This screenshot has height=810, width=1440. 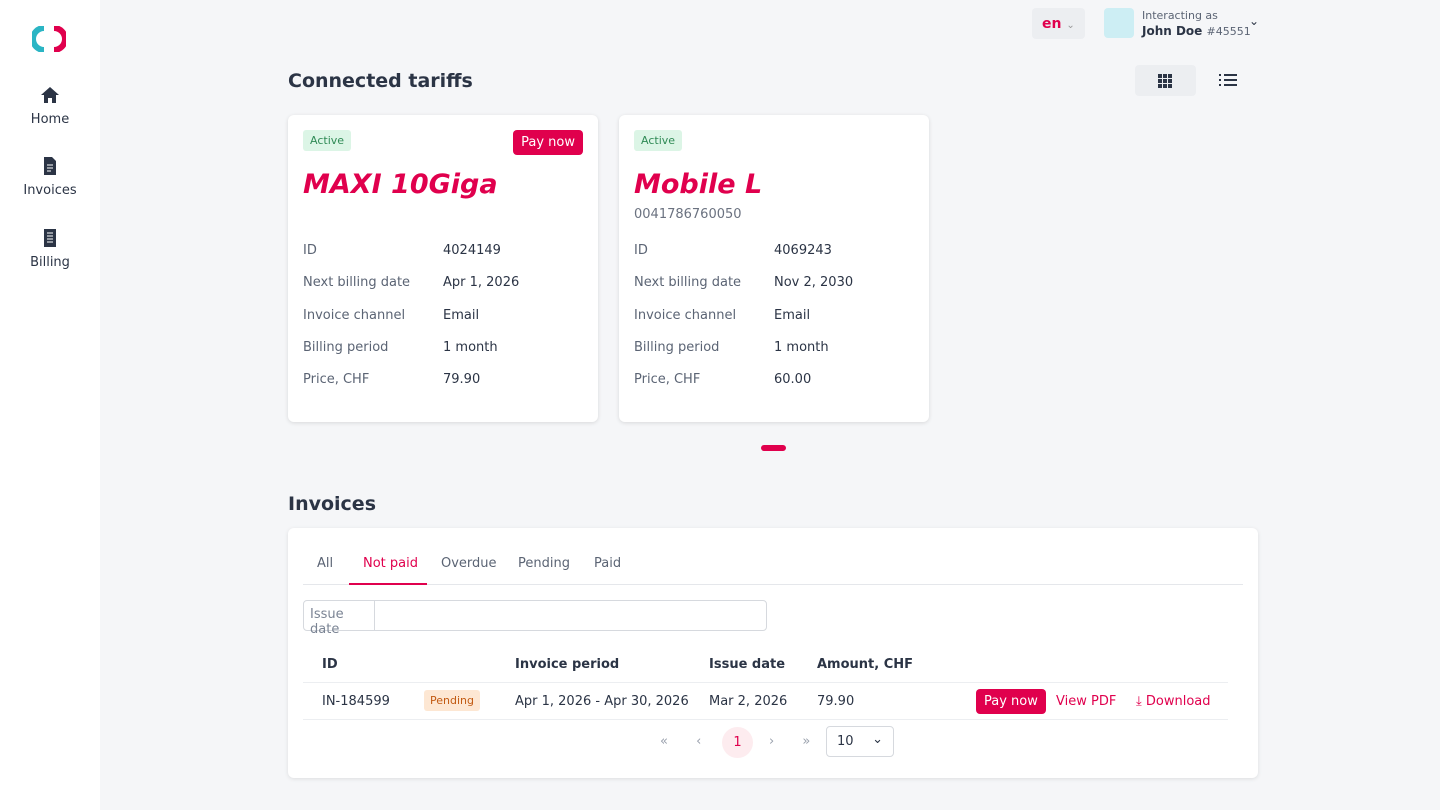 What do you see at coordinates (790, 741) in the screenshot?
I see `pager-arrows-right: › »` at bounding box center [790, 741].